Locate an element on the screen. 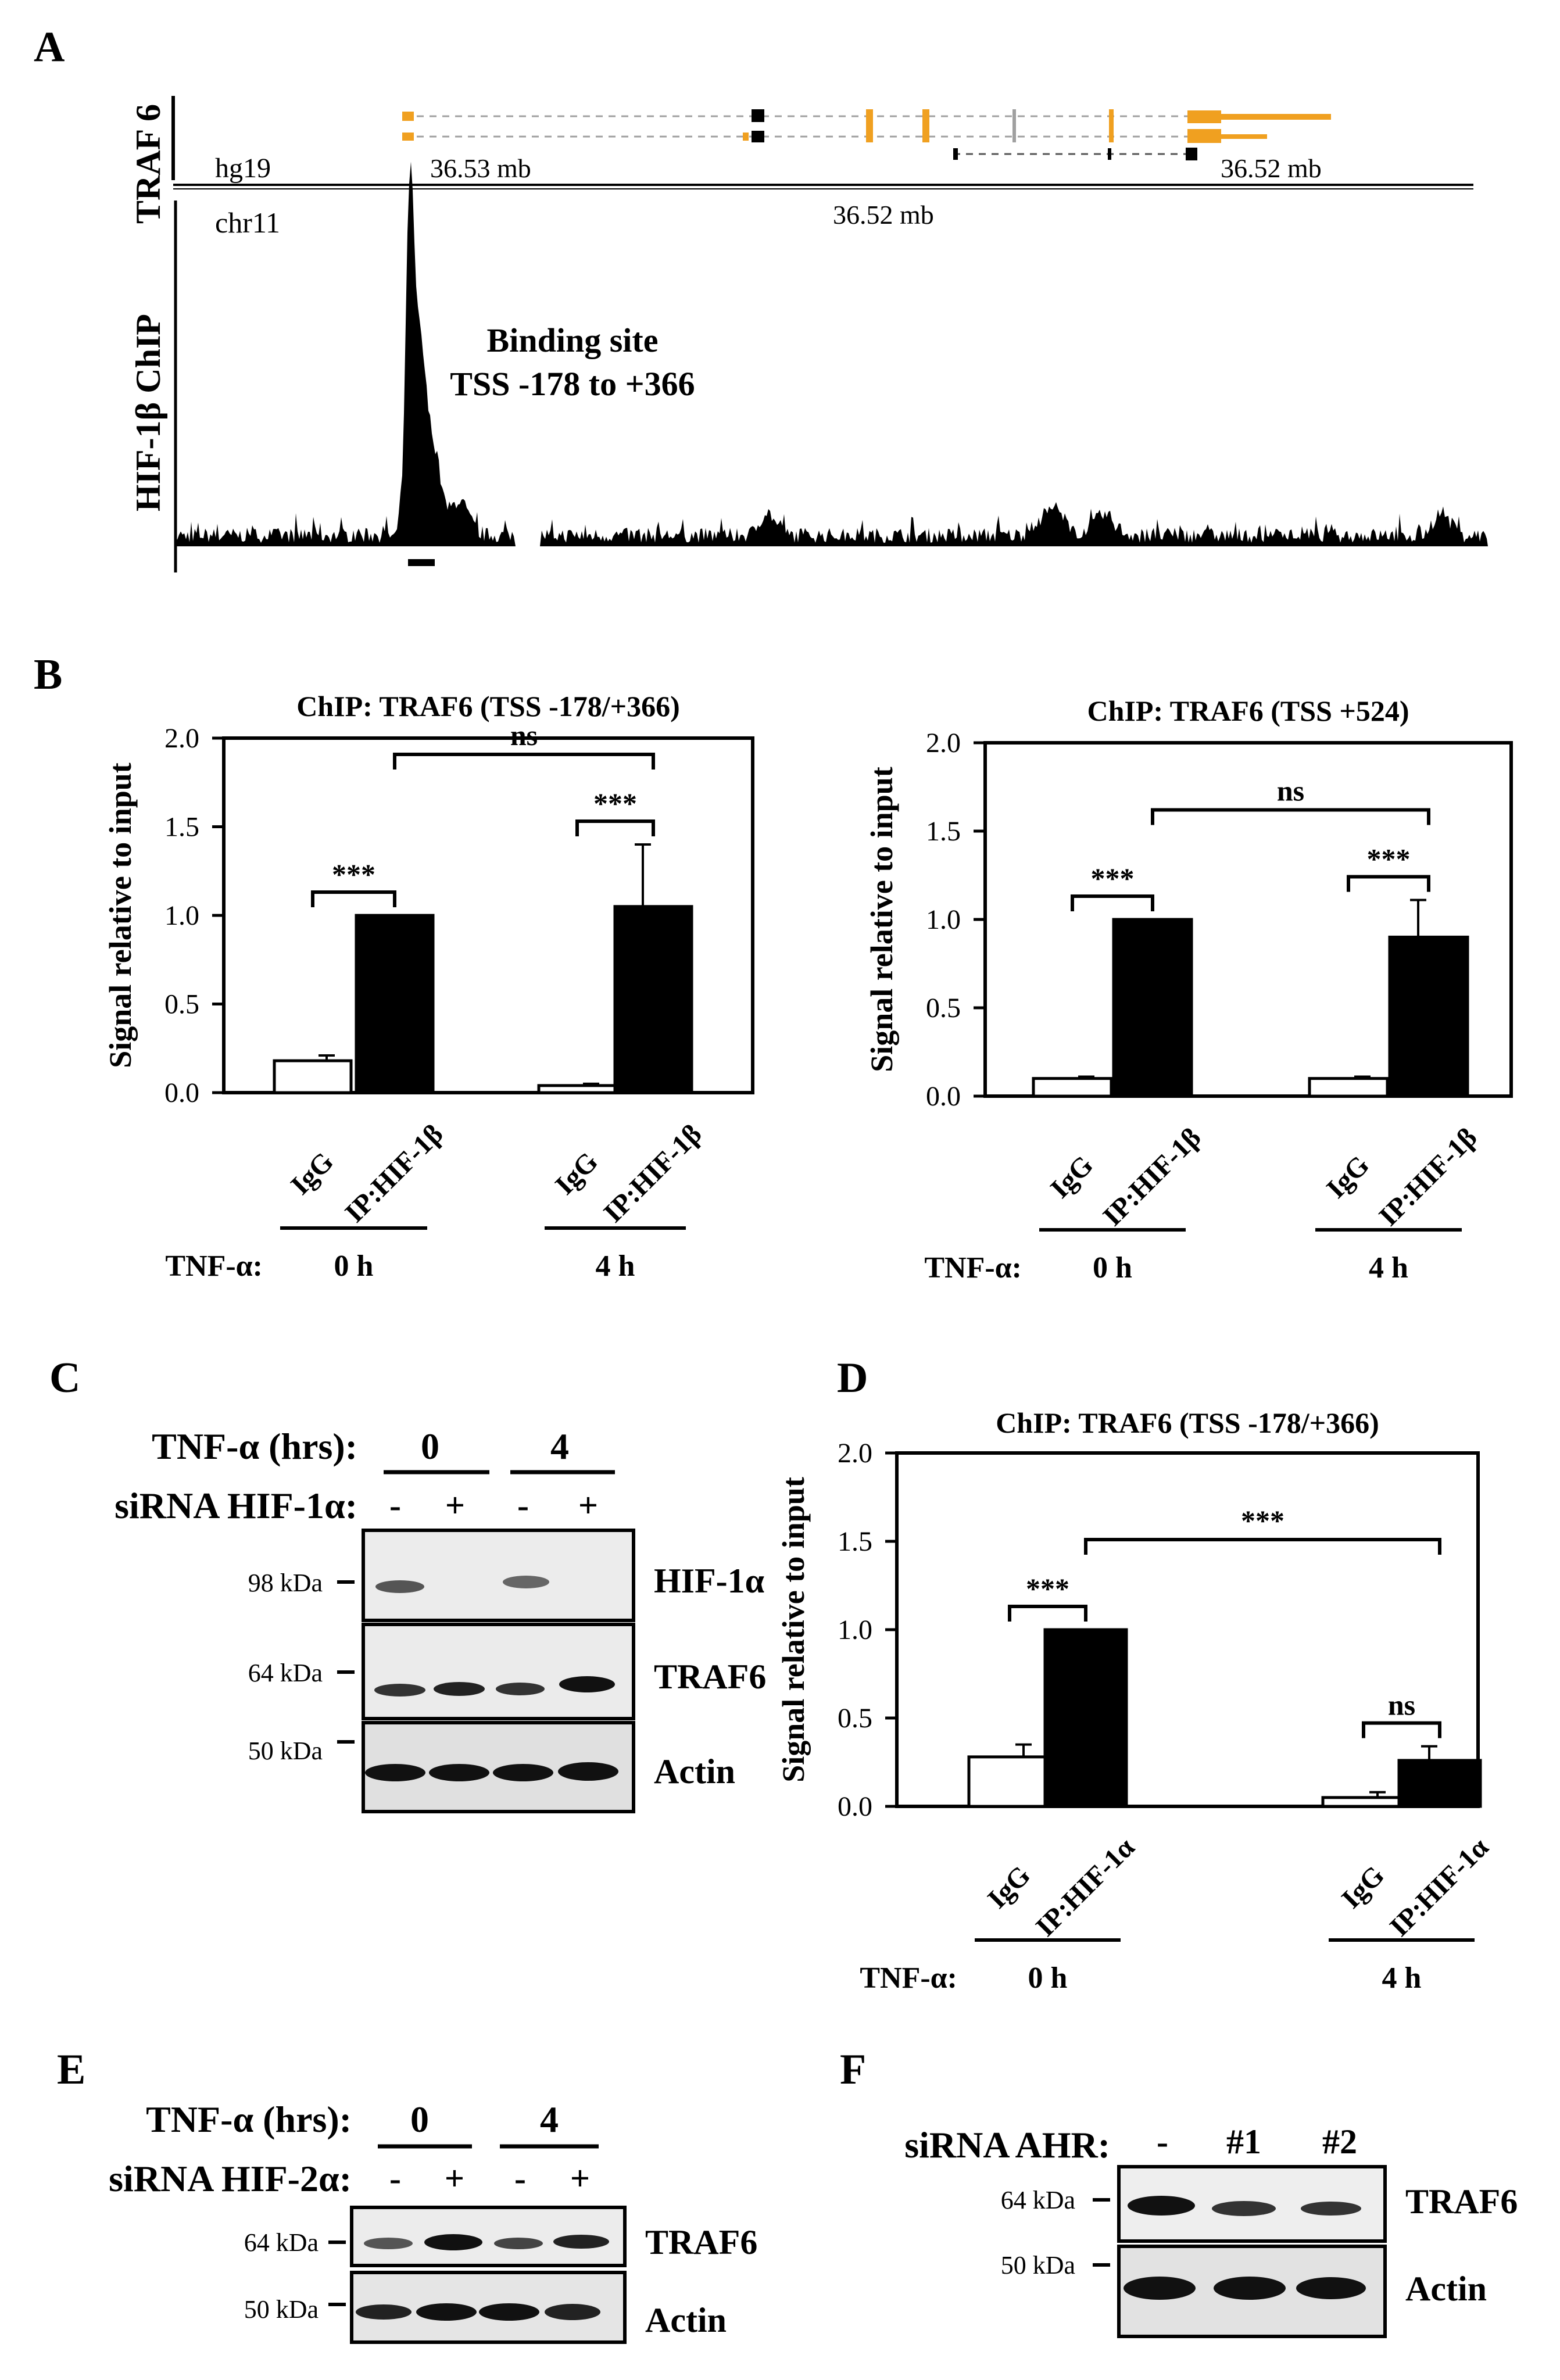 Image resolution: width=1560 pixels, height=2380 pixels. significance-bracket-between is located at coordinates (1291, 817).